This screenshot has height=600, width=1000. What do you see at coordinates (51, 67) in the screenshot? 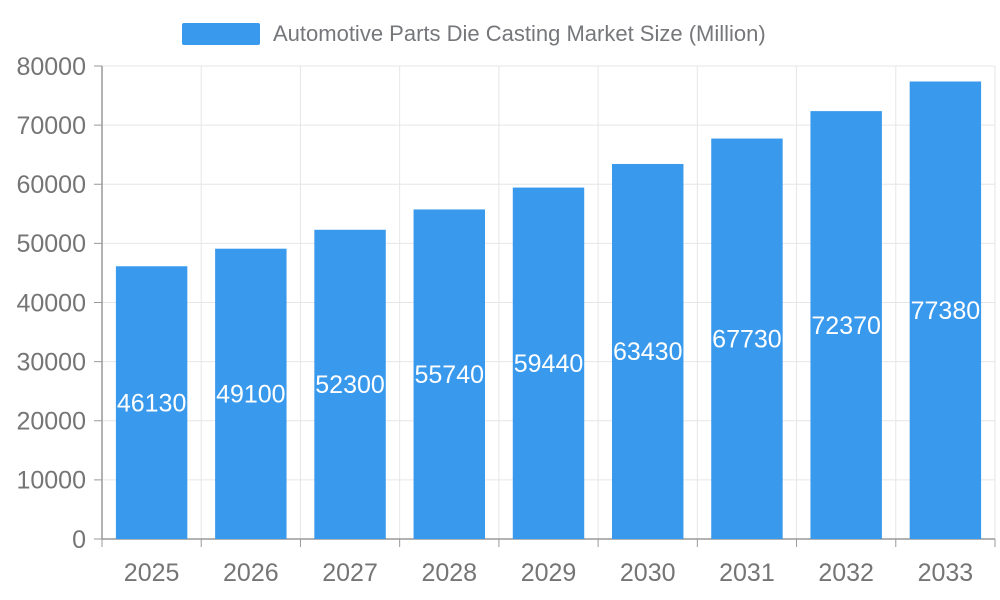
I see `y-axis-tick-label: 80000` at bounding box center [51, 67].